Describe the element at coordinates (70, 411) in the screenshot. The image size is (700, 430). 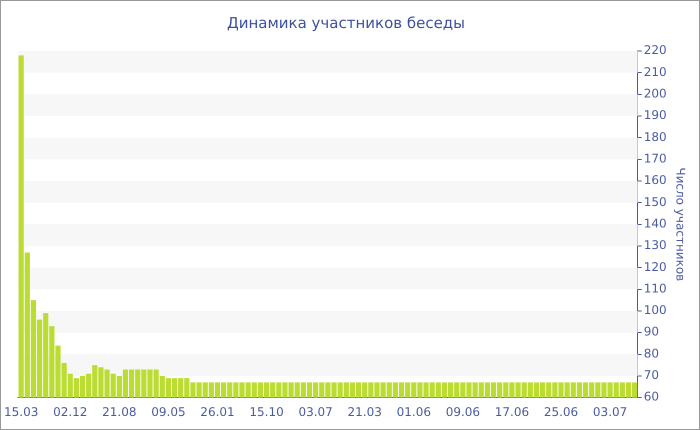
I see `x-tick-label: 02.12` at that location.